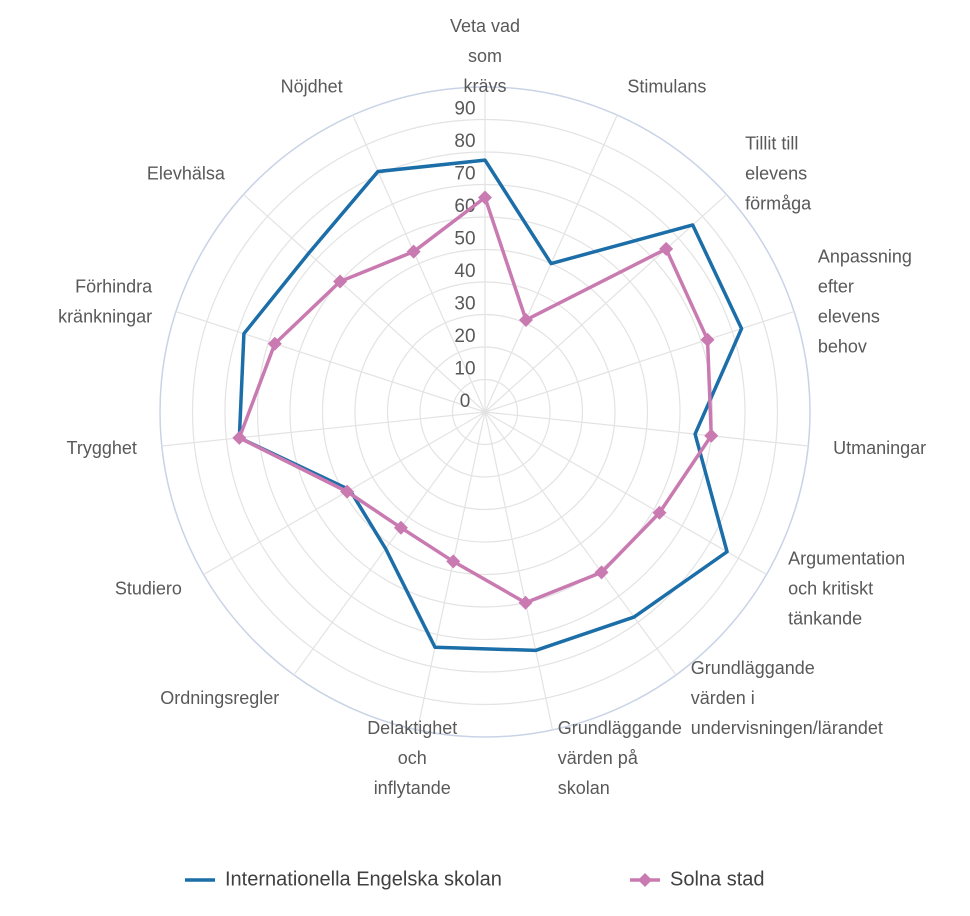 This screenshot has width=970, height=916. I want to click on category-label-line: Utmaningar, so click(879, 448).